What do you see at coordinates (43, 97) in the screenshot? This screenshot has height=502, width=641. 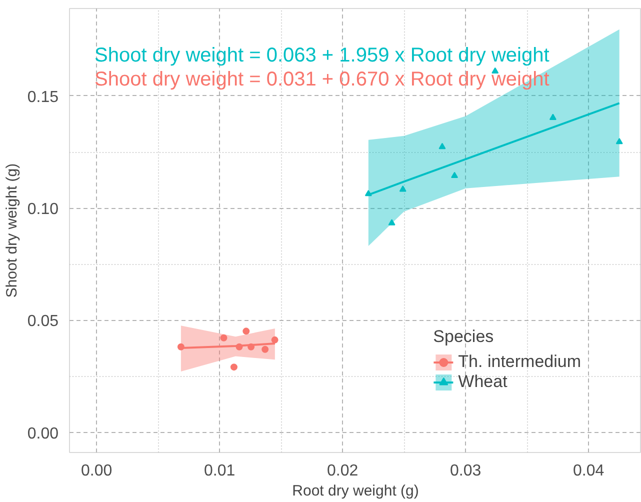 I see `y-tick-label: 0.15` at bounding box center [43, 97].